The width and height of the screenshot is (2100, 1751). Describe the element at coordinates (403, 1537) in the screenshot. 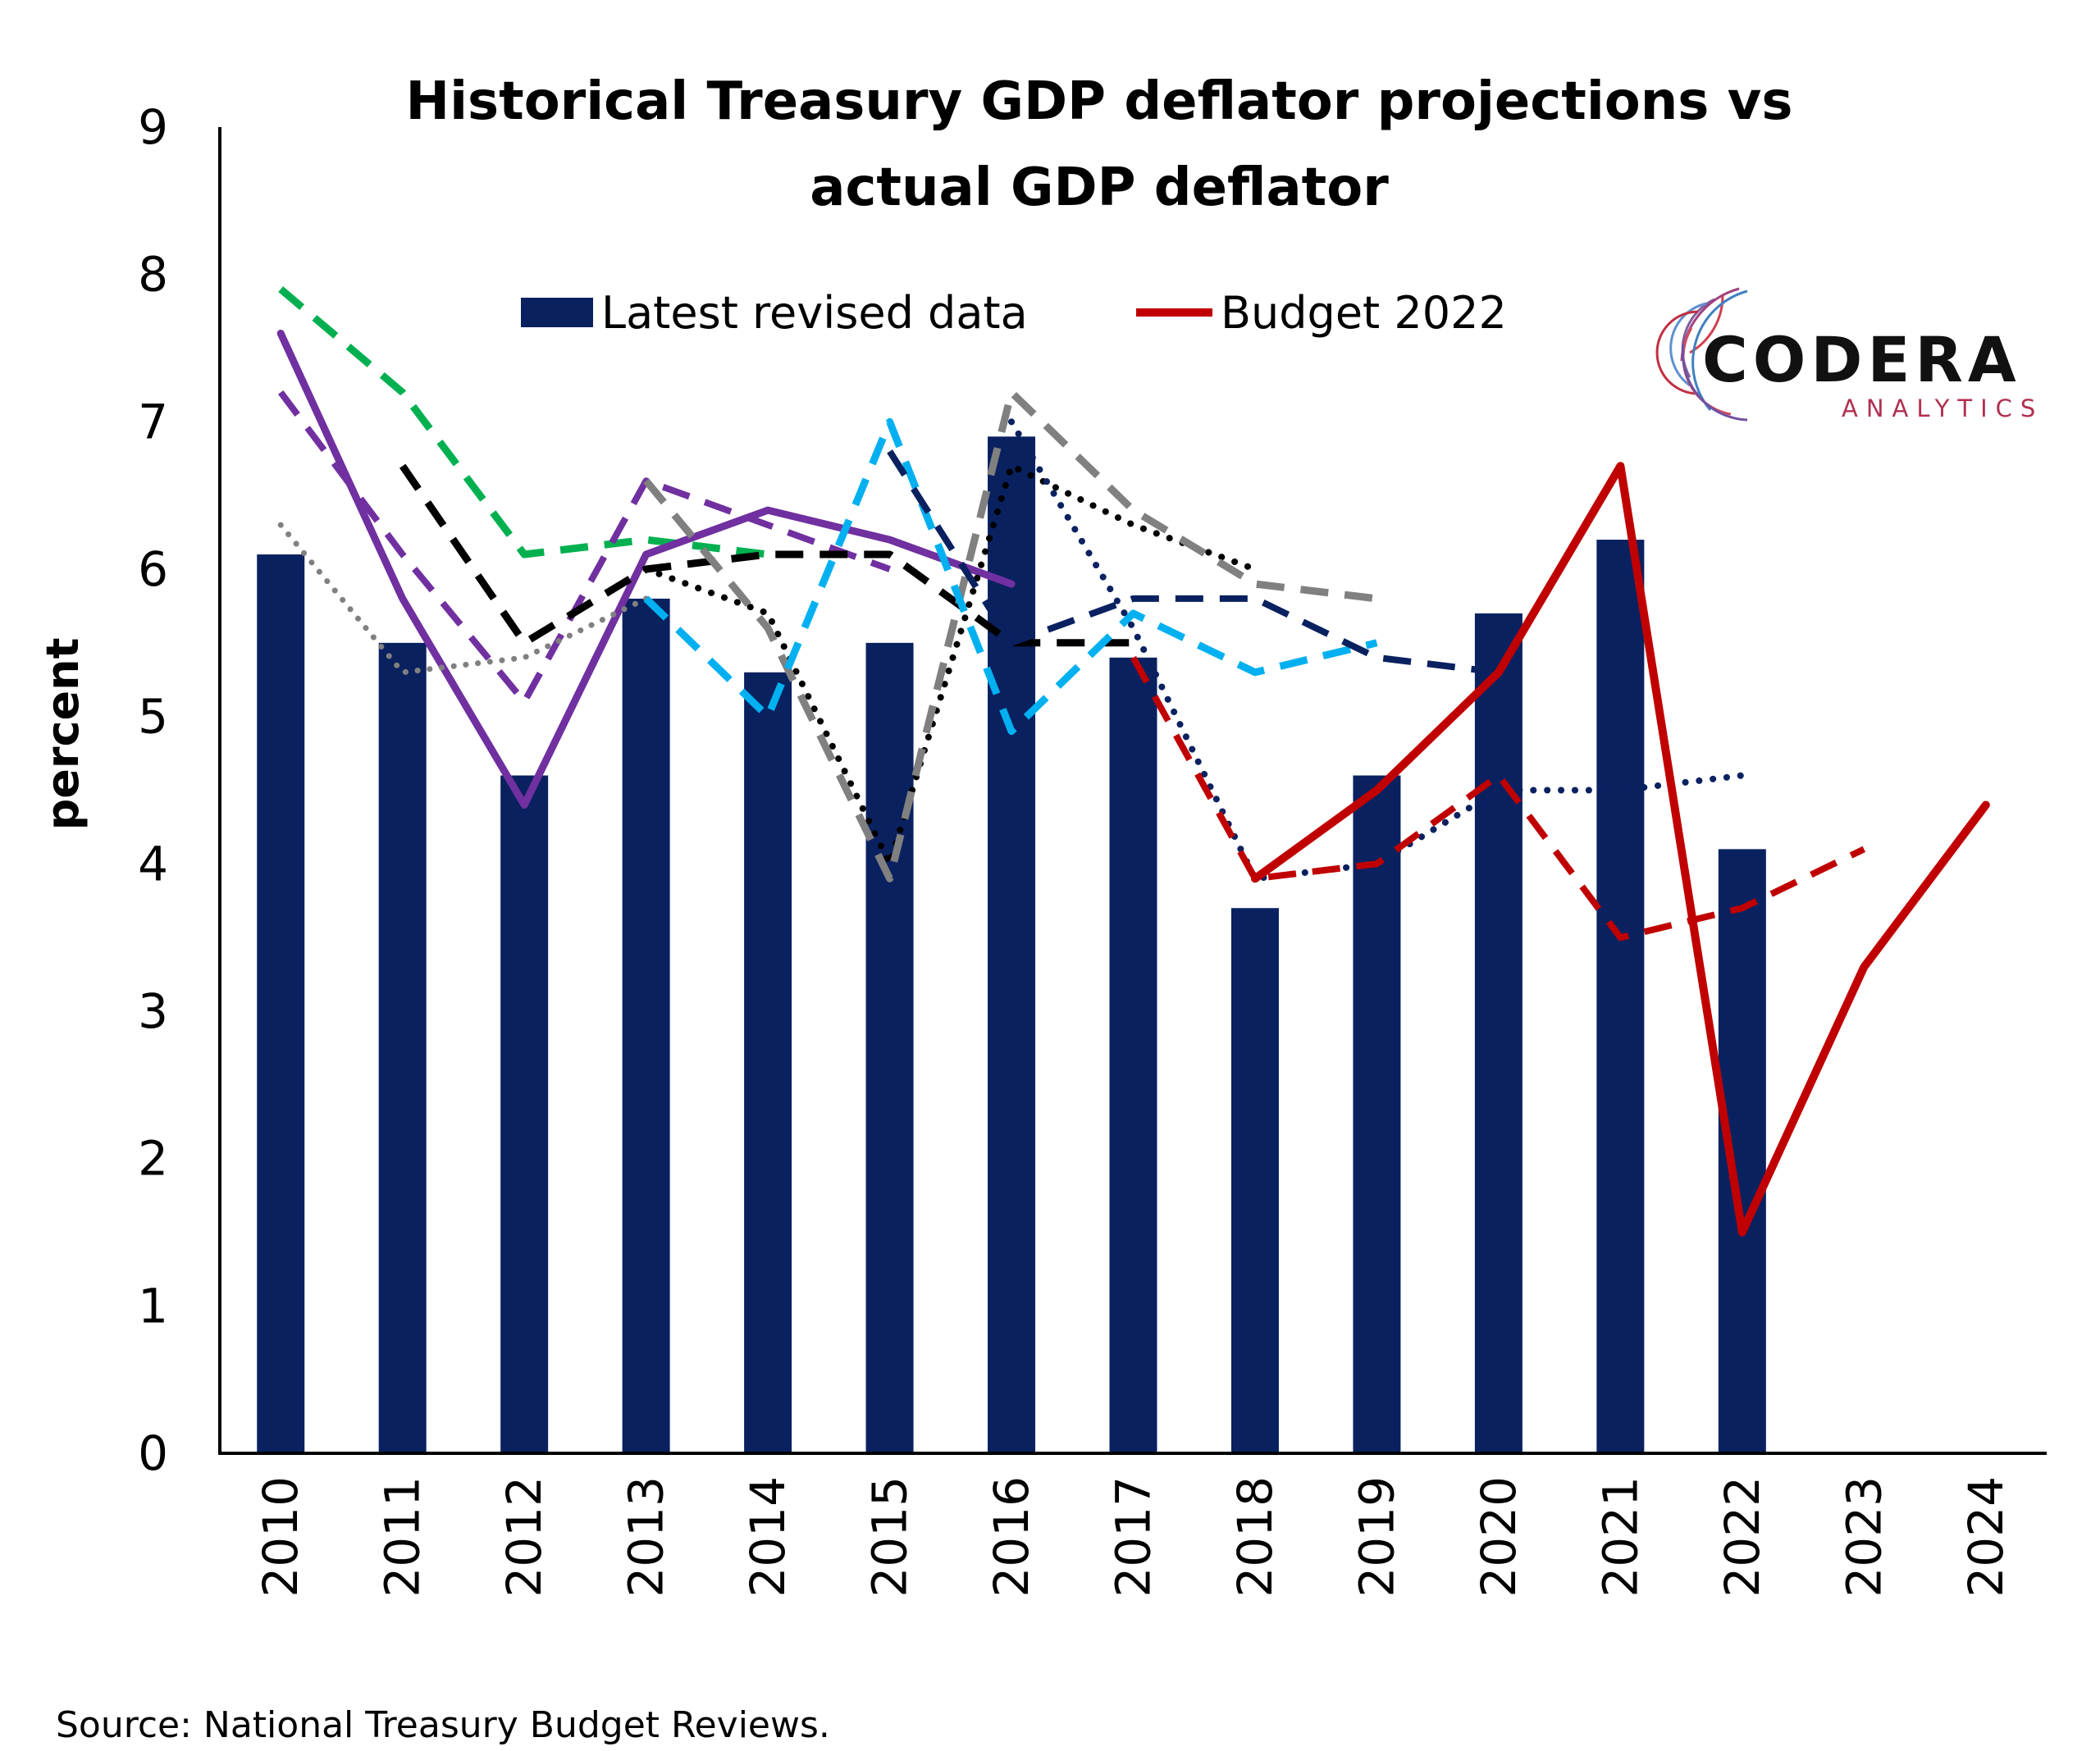

I see `x-tick-2011: 2011` at that location.